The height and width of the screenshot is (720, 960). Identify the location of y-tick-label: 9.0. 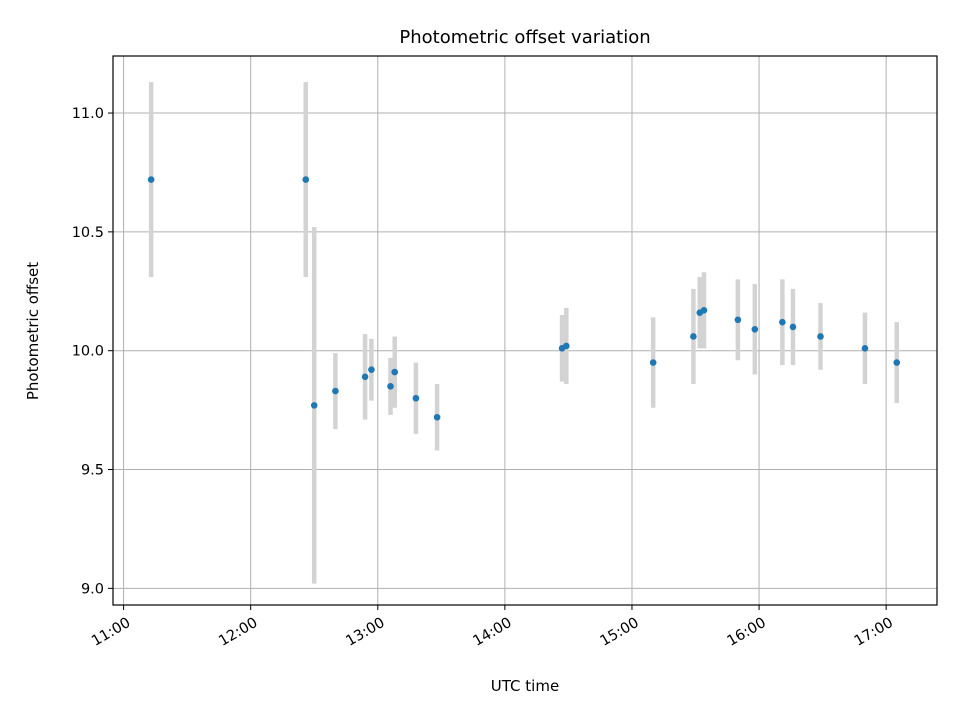
(92, 589).